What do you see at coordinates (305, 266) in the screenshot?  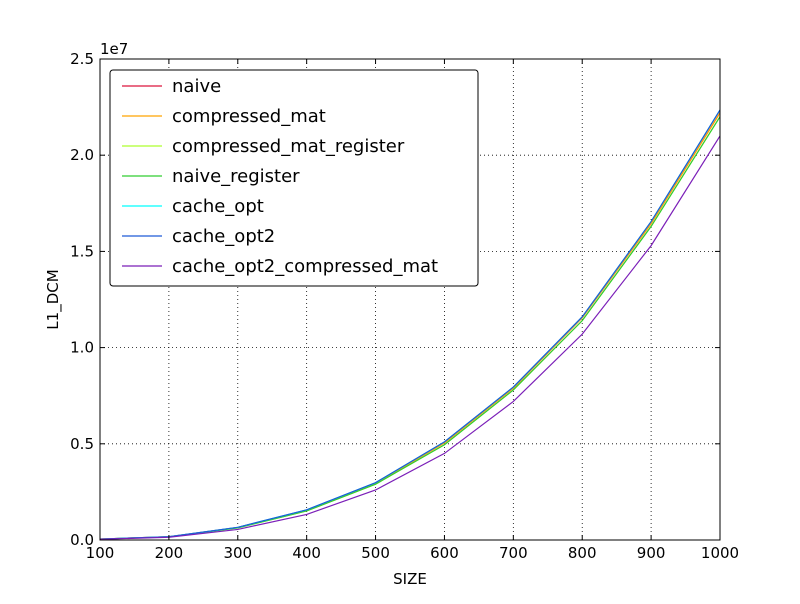 I see `legend-label: cache_opt2_compressed_mat` at bounding box center [305, 266].